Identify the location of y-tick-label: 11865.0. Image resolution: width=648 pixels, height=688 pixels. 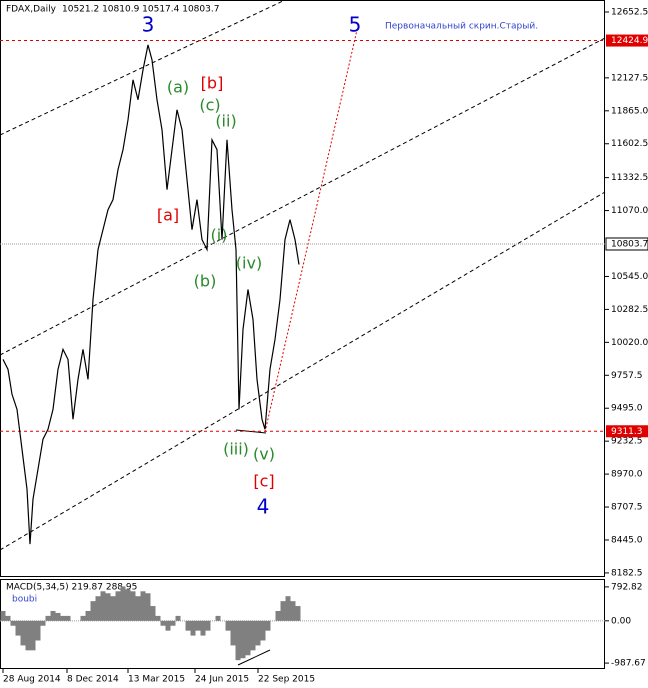
(629, 111).